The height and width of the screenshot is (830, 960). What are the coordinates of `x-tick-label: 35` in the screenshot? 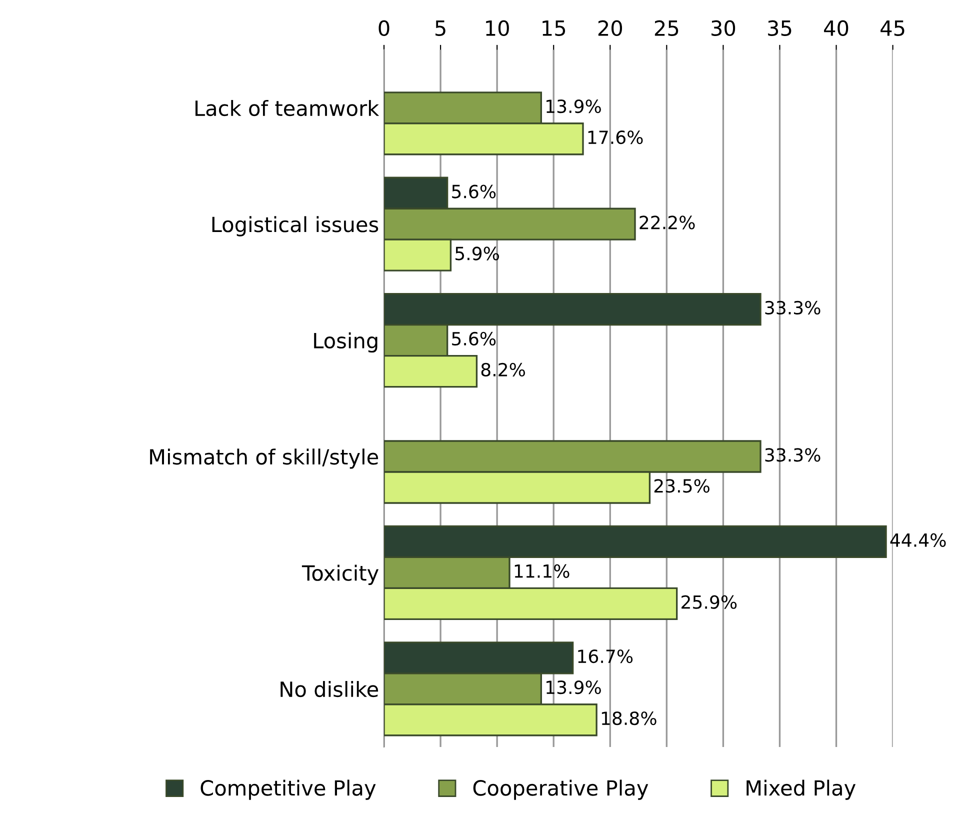 It's located at (780, 28).